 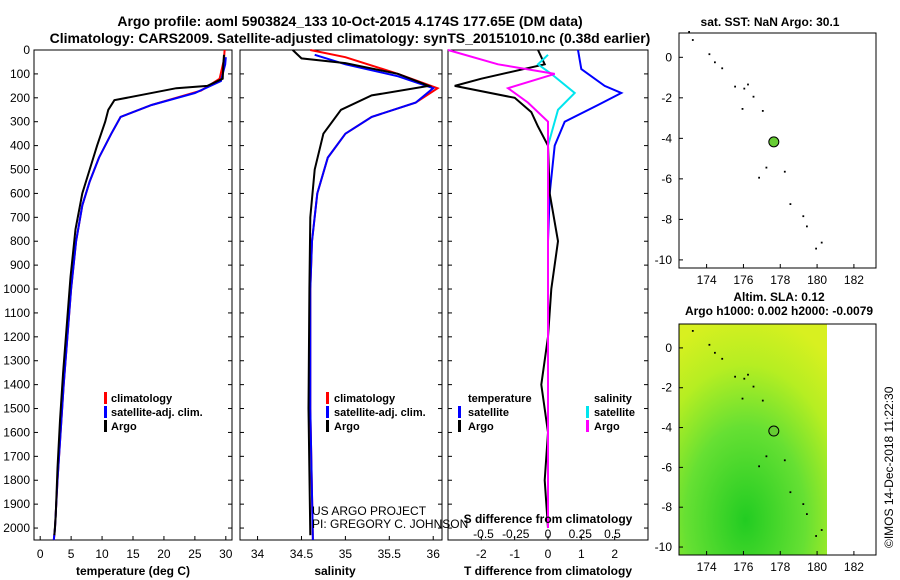 What do you see at coordinates (780, 567) in the screenshot?
I see `map-x-tick-label: 178` at bounding box center [780, 567].